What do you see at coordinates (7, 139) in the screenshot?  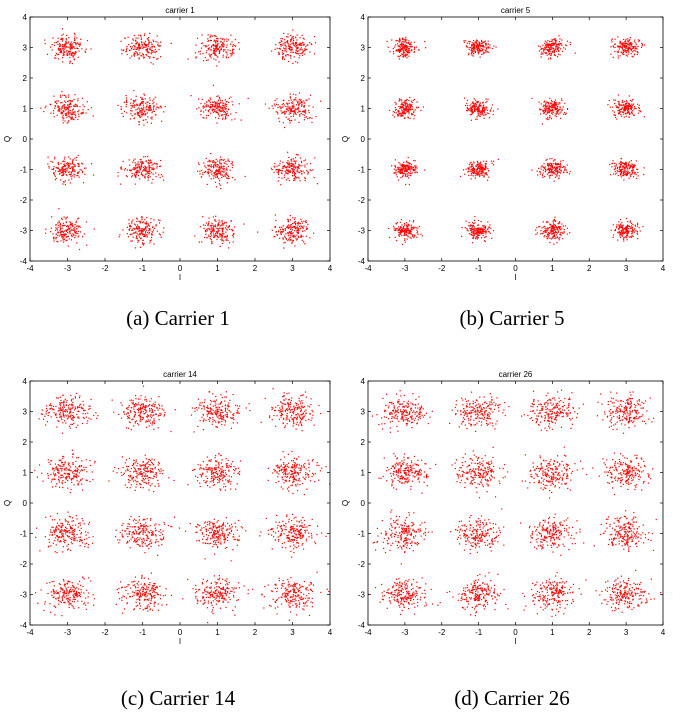 I see `y-axis-label: Q` at bounding box center [7, 139].